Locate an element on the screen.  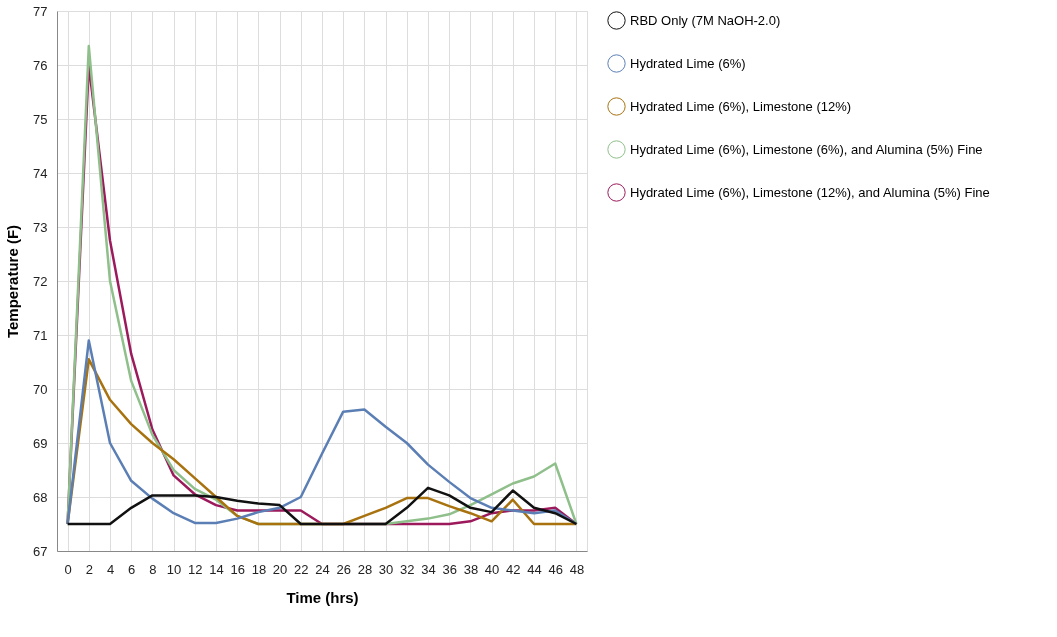
y-tick-label: 71 is located at coordinates (40, 335).